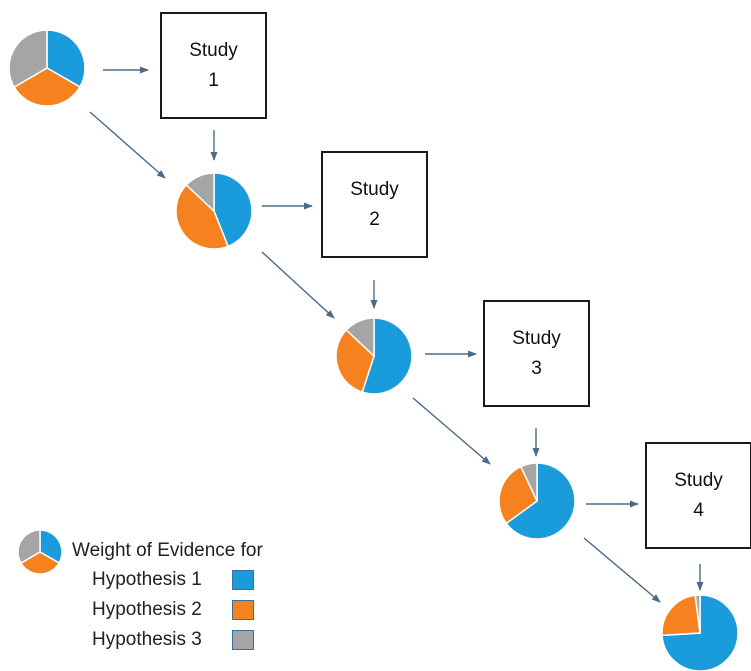 The image size is (751, 671). I want to click on legend-pie-icon, so click(40, 552).